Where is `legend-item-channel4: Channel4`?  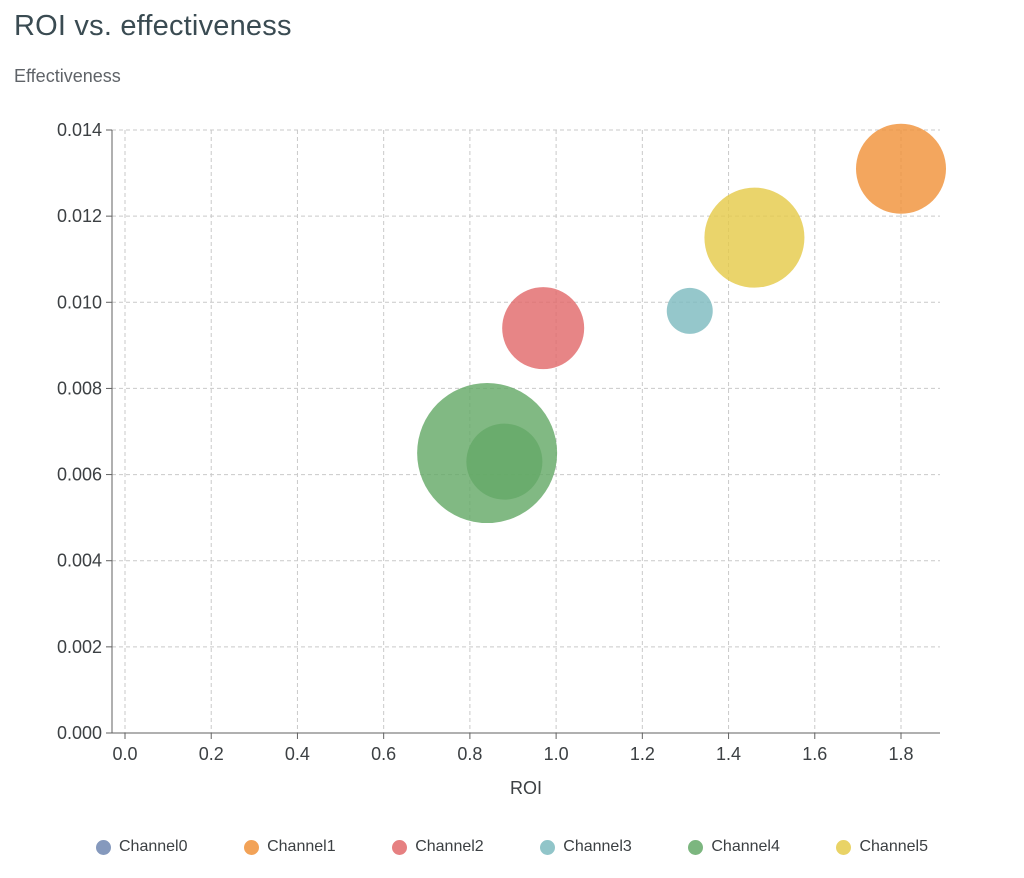
legend-item-channel4: Channel4 is located at coordinates (734, 847).